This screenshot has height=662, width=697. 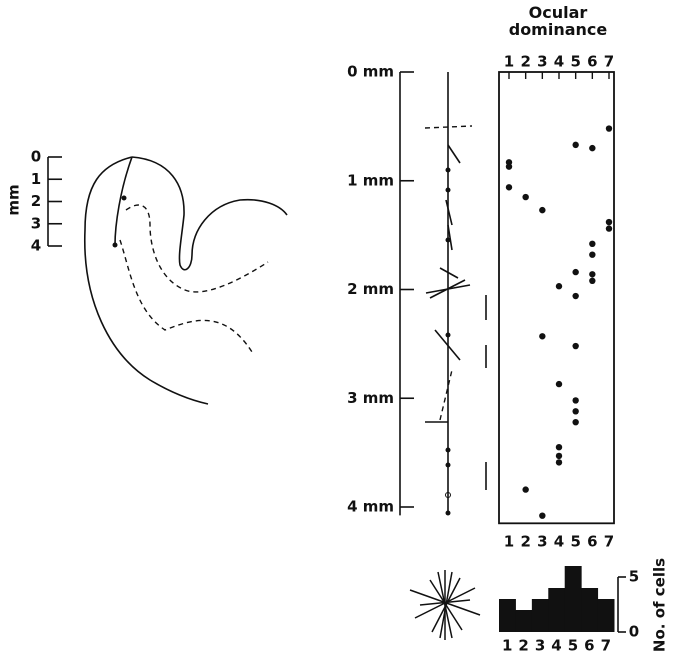 What do you see at coordinates (660, 605) in the screenshot?
I see `y-axis-label: No. of cells` at bounding box center [660, 605].